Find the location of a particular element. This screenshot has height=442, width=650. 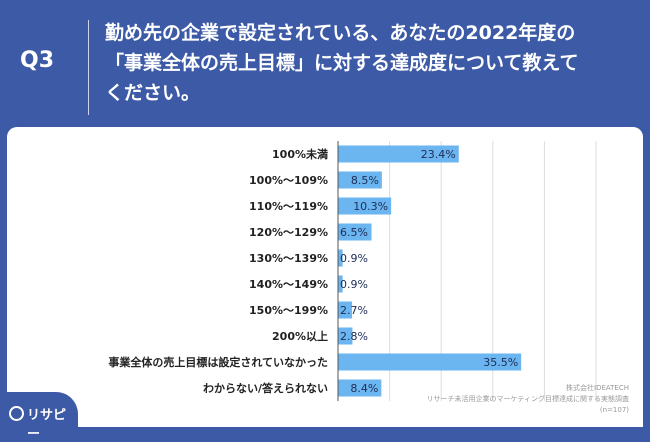

value-label: 2.7% is located at coordinates (354, 310).